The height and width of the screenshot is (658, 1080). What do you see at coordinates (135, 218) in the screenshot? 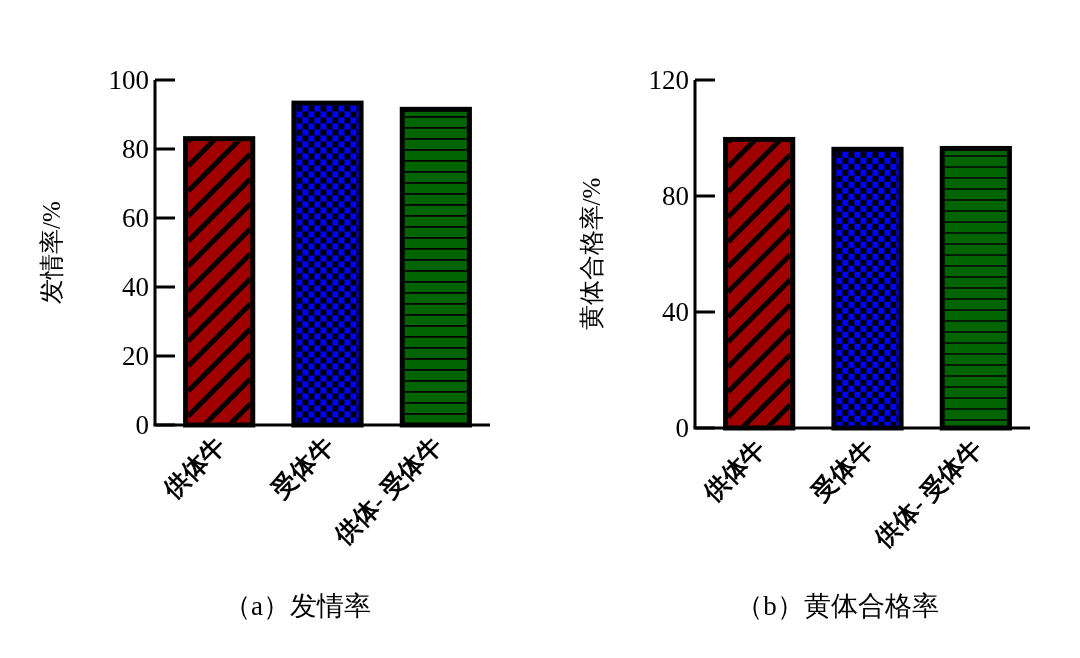
I see `y-tick-label: 60` at bounding box center [135, 218].